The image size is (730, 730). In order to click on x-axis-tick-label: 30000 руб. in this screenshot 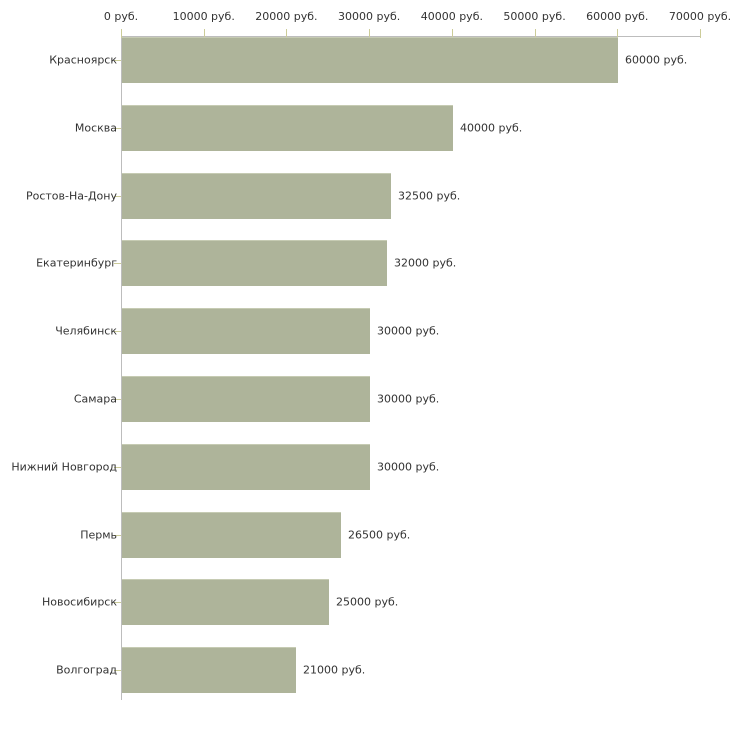, I will do `click(369, 16)`.